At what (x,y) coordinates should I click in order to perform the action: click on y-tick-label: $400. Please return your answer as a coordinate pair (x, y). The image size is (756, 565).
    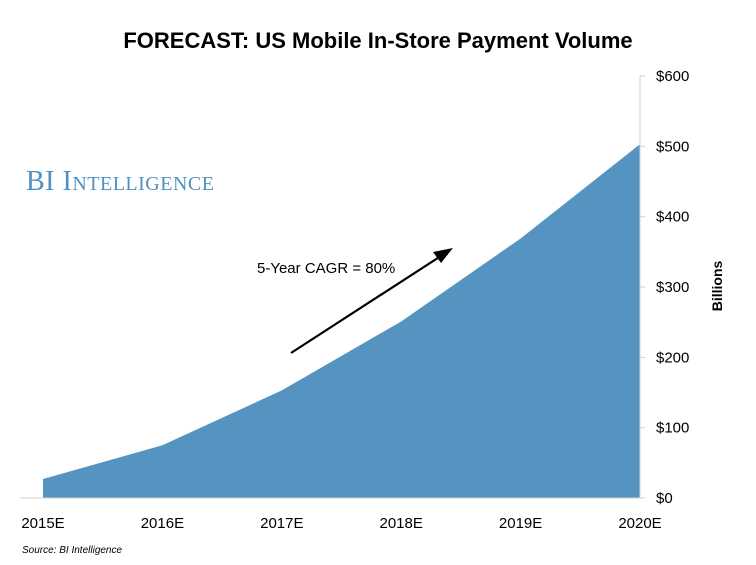
    Looking at the image, I should click on (672, 217).